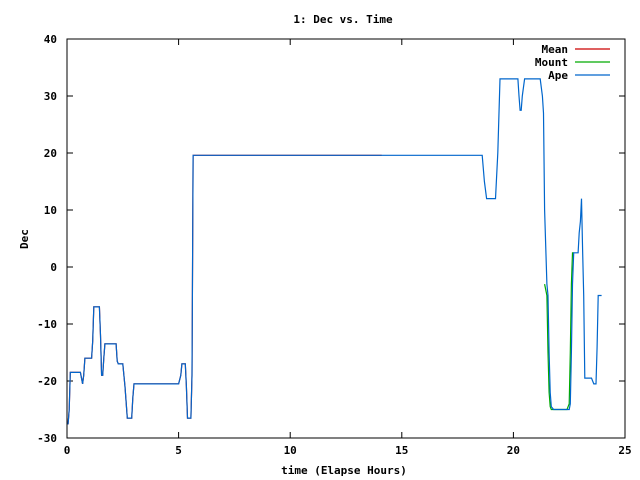 The height and width of the screenshot is (480, 640). Describe the element at coordinates (624, 450) in the screenshot. I see `x-tick-label: 25` at that location.